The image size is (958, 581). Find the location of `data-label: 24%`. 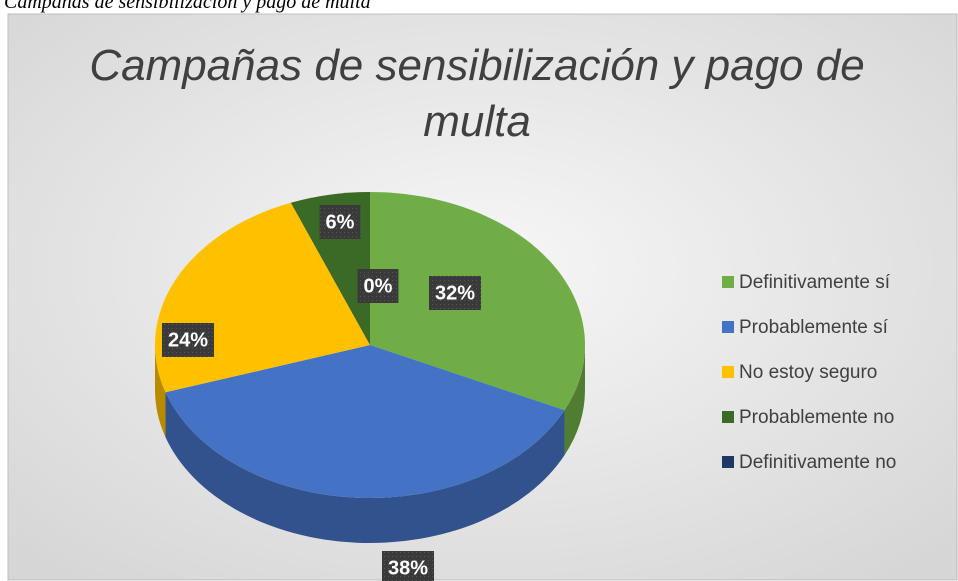

data-label: 24% is located at coordinates (188, 340).